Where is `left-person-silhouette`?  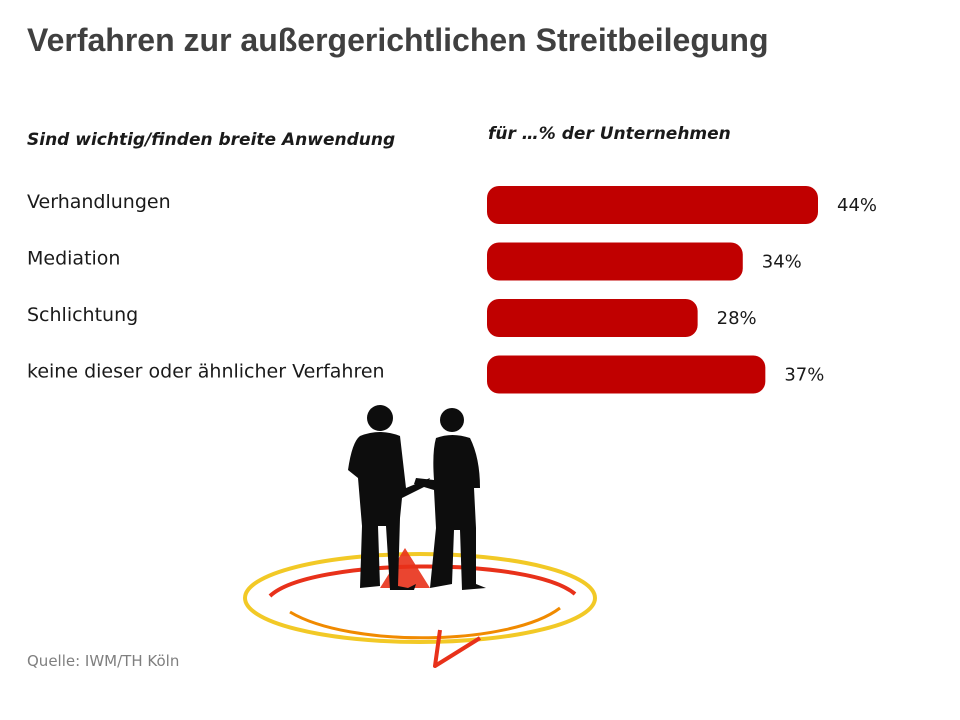 left-person-silhouette is located at coordinates (389, 497).